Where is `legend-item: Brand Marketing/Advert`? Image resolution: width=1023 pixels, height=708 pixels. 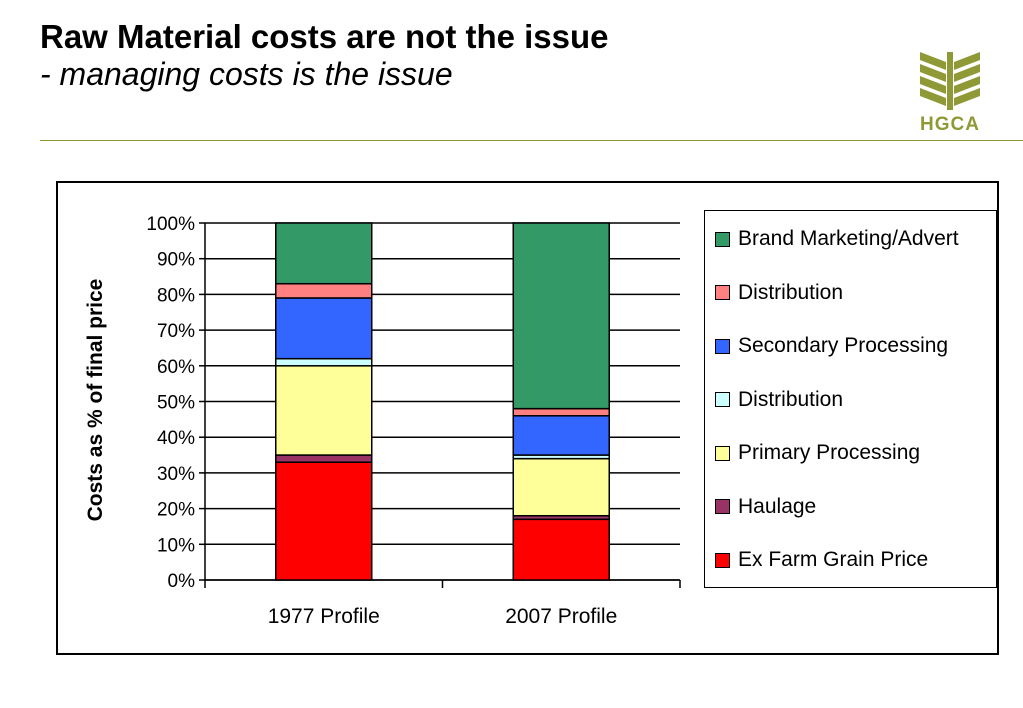 legend-item: Brand Marketing/Advert is located at coordinates (837, 239).